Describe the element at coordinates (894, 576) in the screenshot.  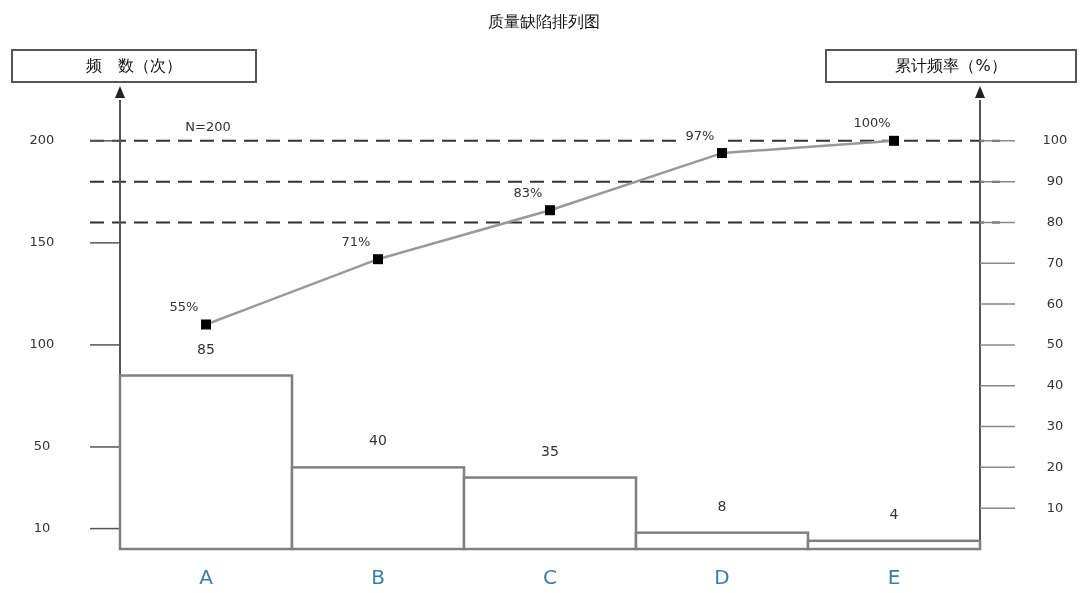
I see `x-tick-label: E` at that location.